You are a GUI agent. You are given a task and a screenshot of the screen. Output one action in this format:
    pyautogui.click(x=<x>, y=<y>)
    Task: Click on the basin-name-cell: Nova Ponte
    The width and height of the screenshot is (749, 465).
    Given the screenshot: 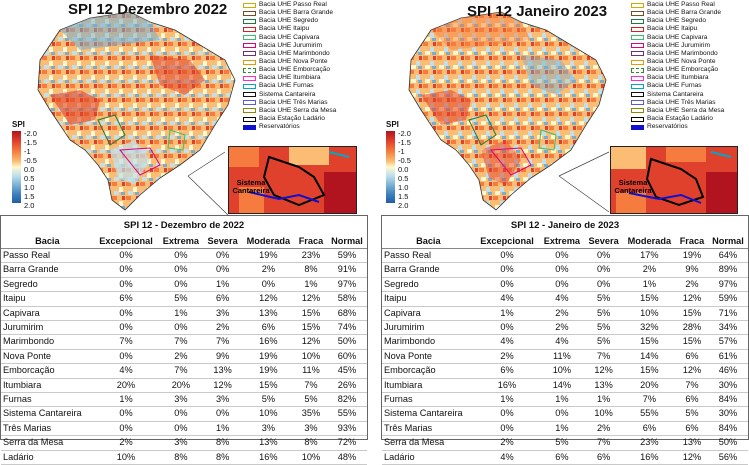 What is the action you would take?
    pyautogui.click(x=27, y=355)
    